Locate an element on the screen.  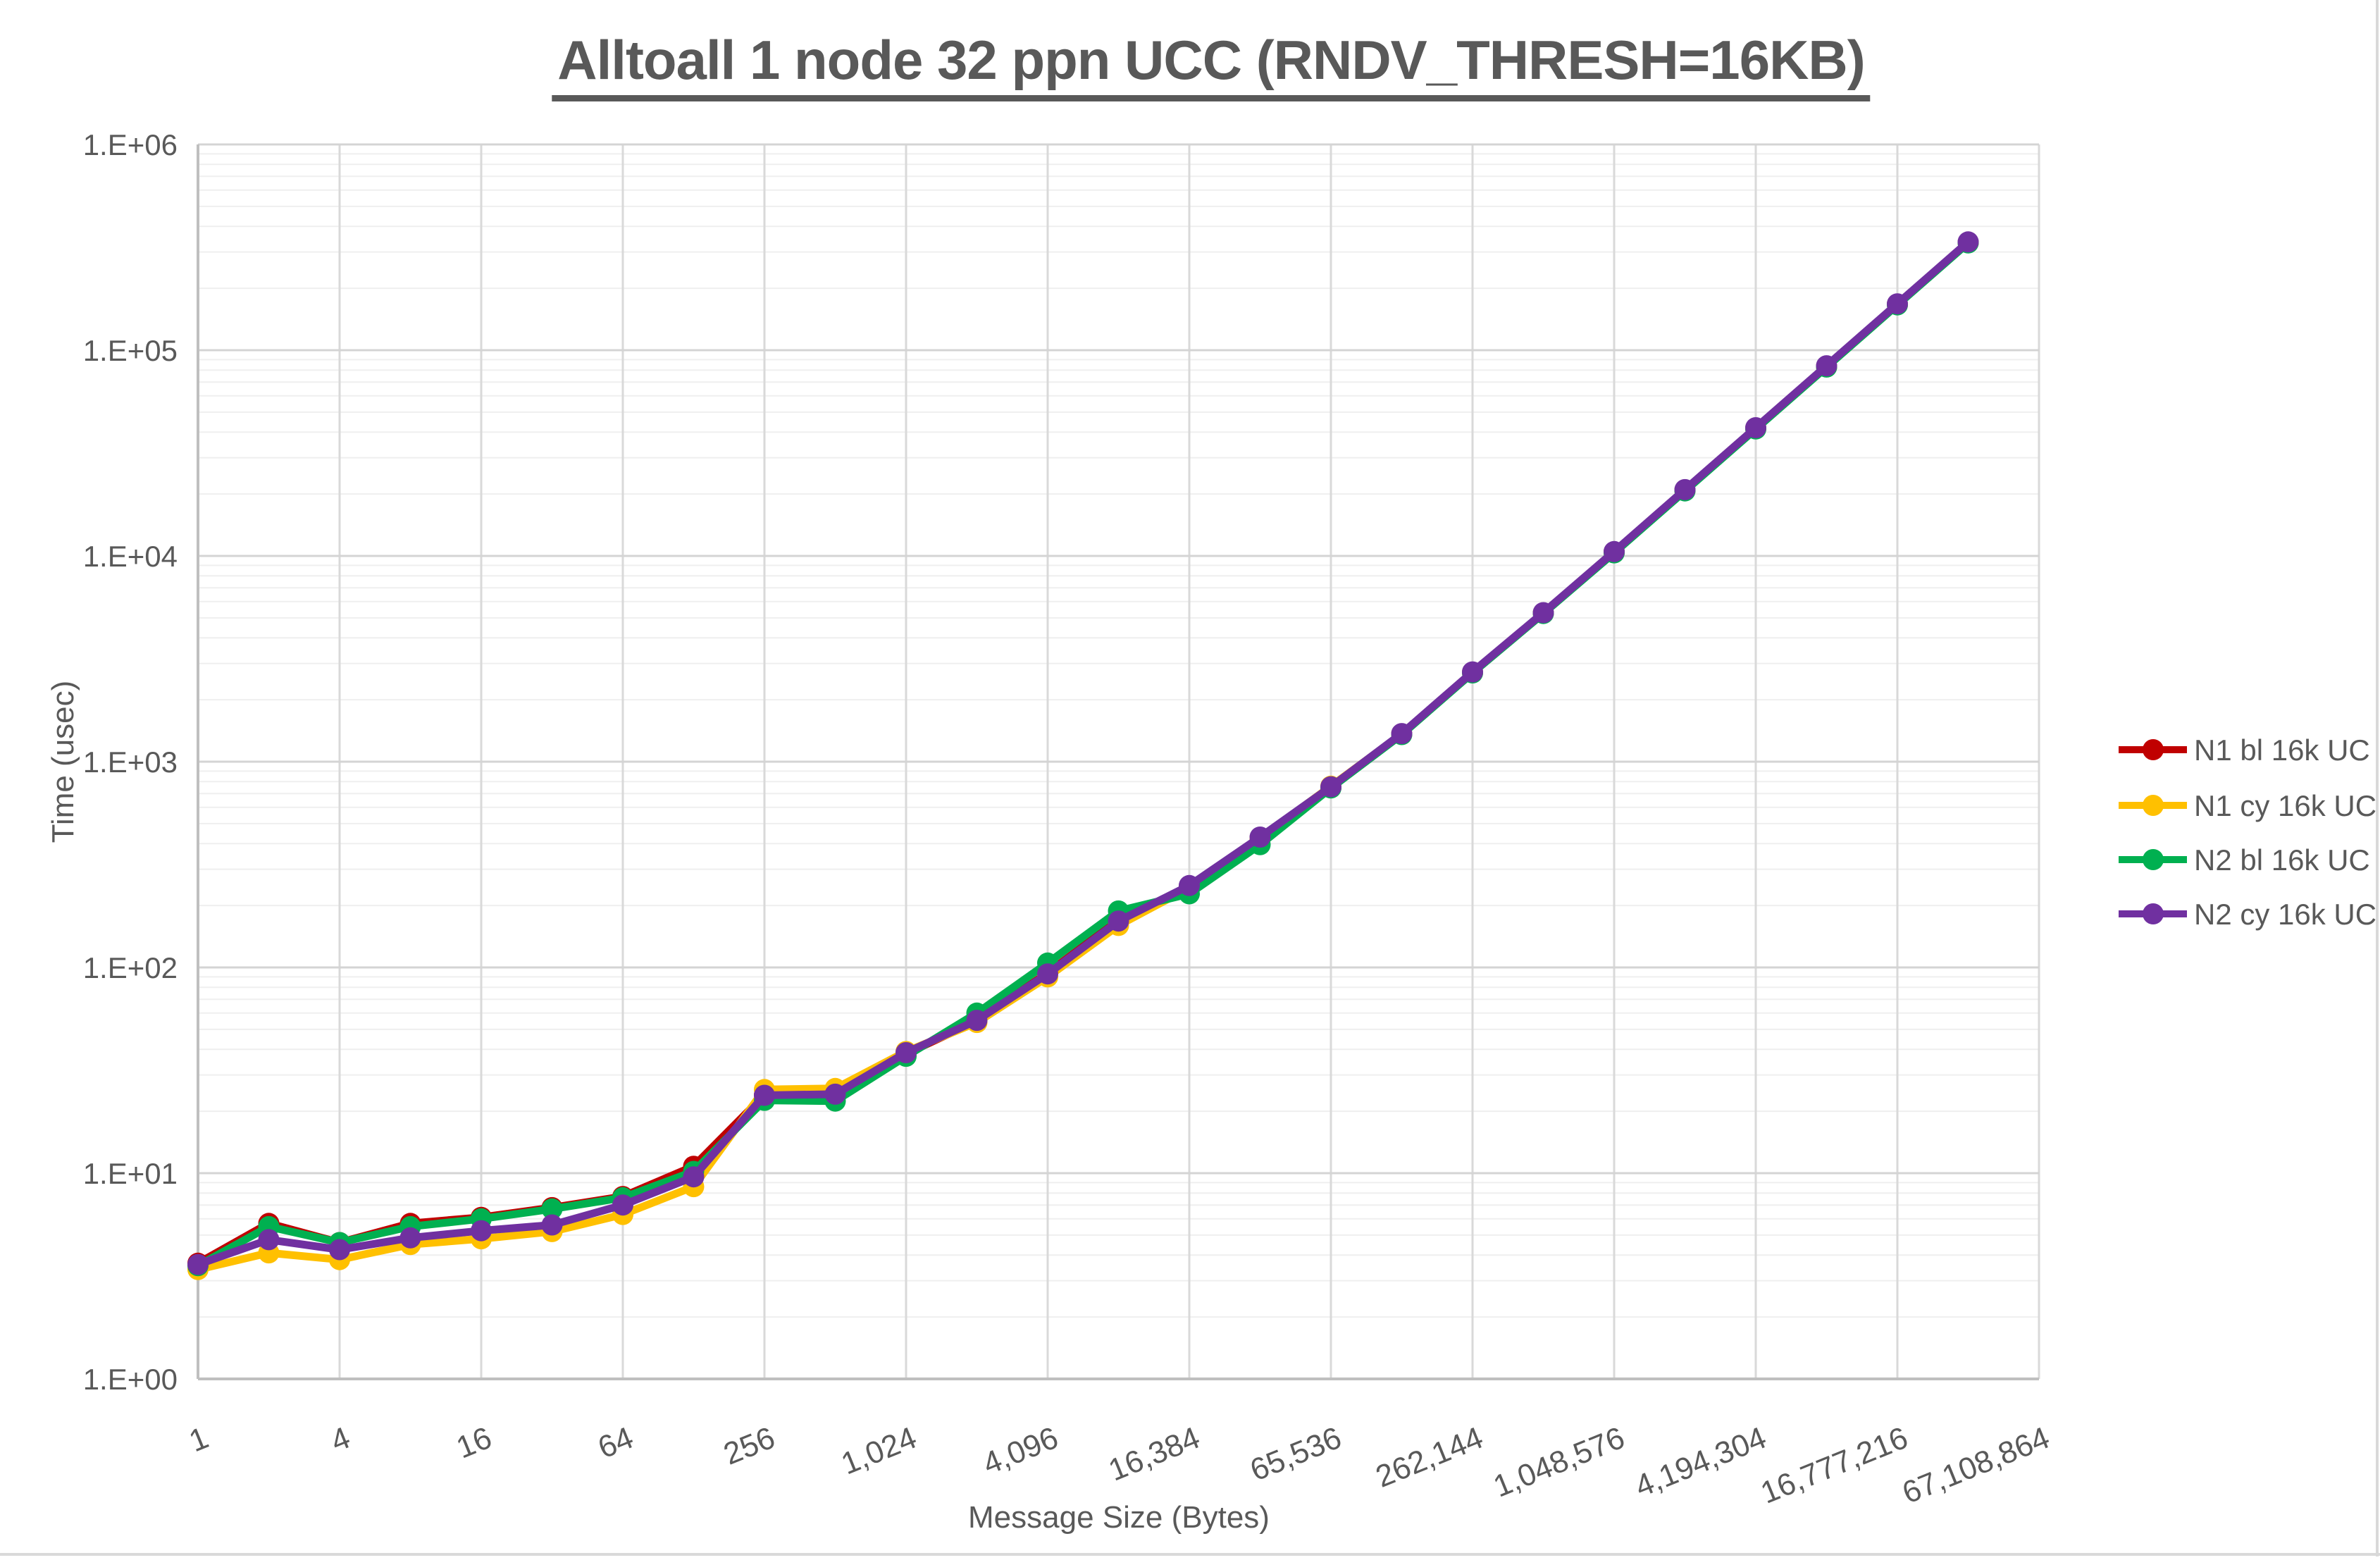
x-tick-label: 262,144 is located at coordinates (1429, 1457).